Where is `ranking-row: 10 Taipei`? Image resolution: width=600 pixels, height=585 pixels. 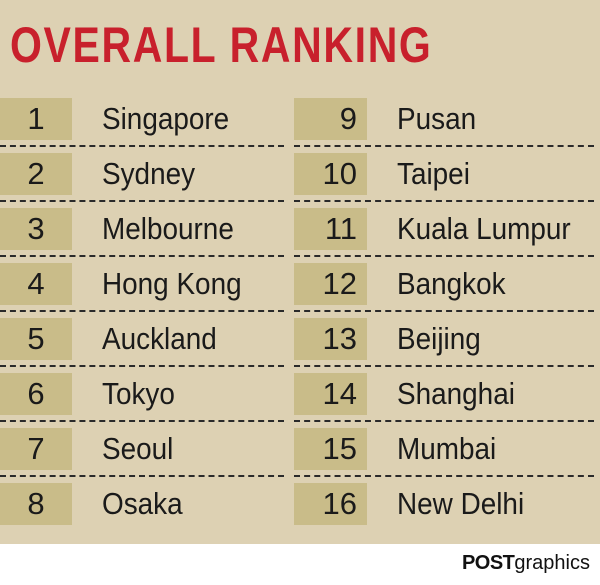 ranking-row: 10 Taipei is located at coordinates (444, 180).